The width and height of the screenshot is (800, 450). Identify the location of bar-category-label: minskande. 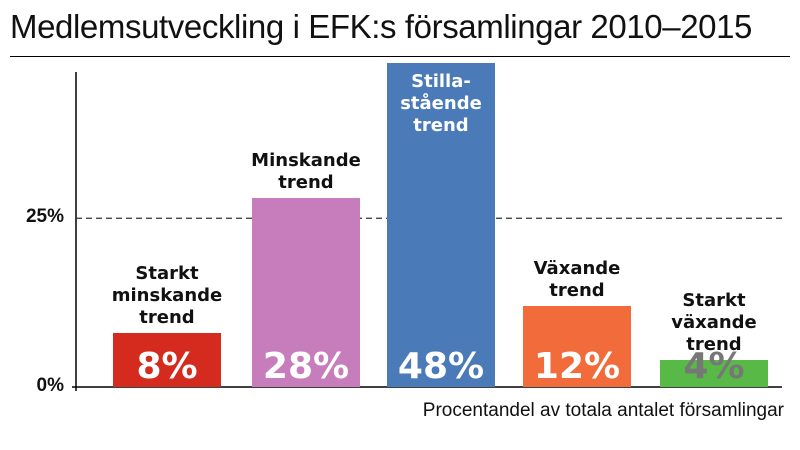
(167, 295).